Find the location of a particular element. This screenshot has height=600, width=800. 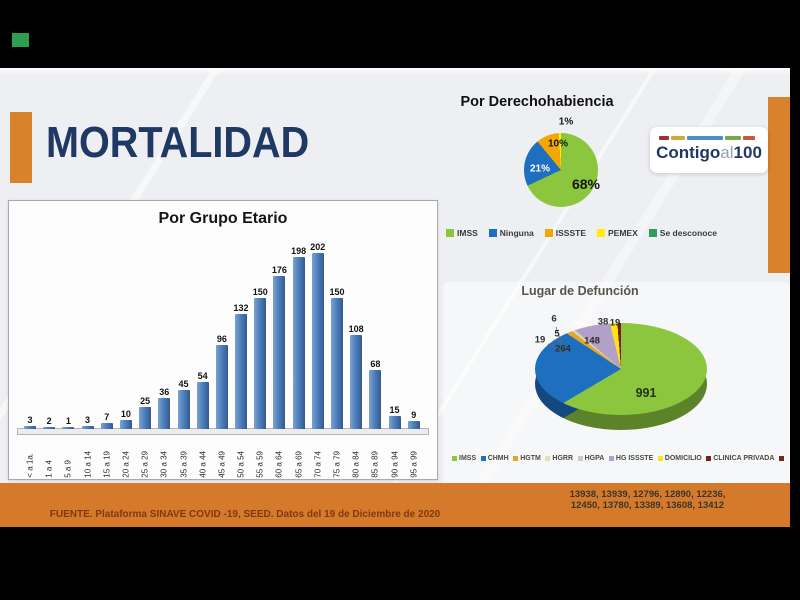

pie-data-label: 68% is located at coordinates (586, 184).